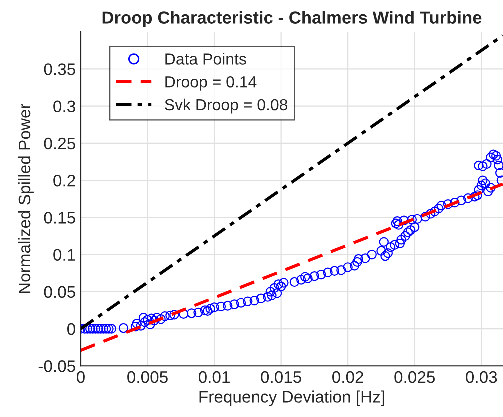 The width and height of the screenshot is (503, 417). Describe the element at coordinates (72, 329) in the screenshot. I see `y-tick-label: 0` at that location.